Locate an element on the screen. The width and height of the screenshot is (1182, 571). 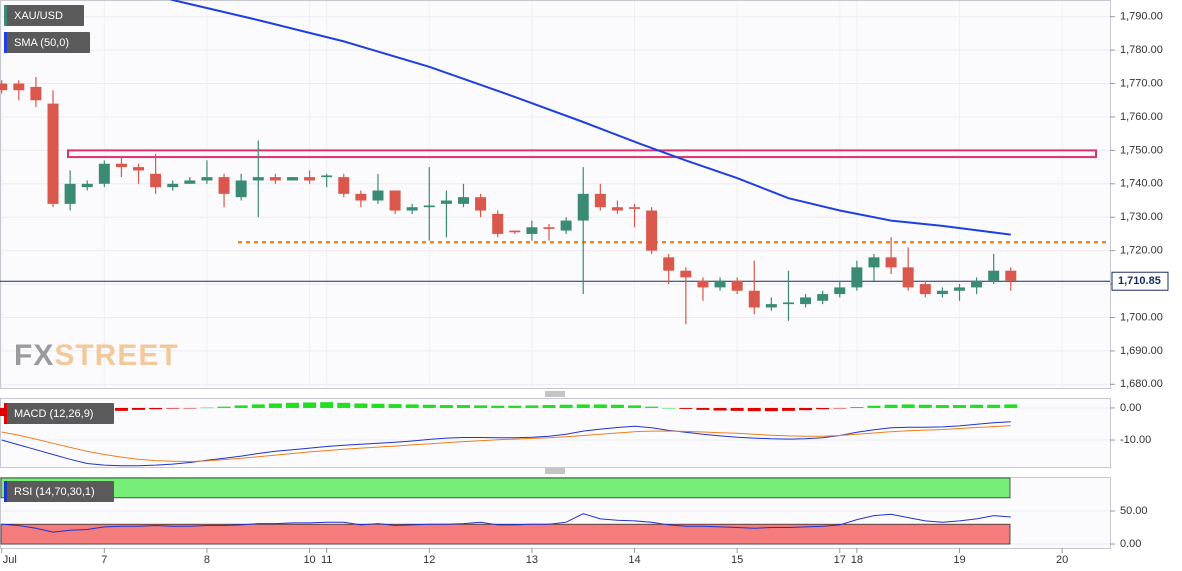
overbought-band is located at coordinates (505, 488).